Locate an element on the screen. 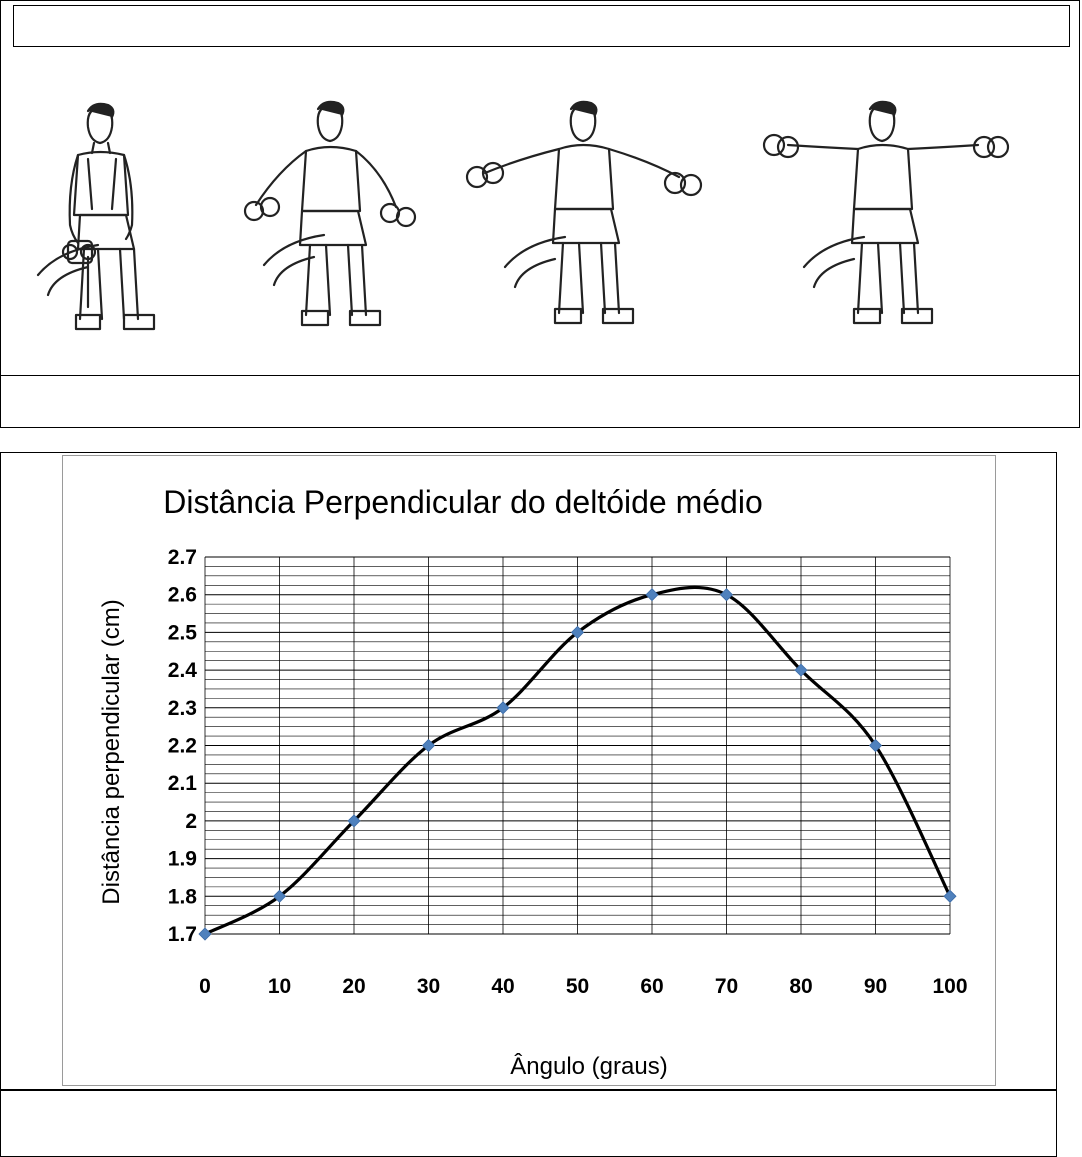 This screenshot has width=1082, height=1157. x-tick-label: 50 is located at coordinates (577, 986).